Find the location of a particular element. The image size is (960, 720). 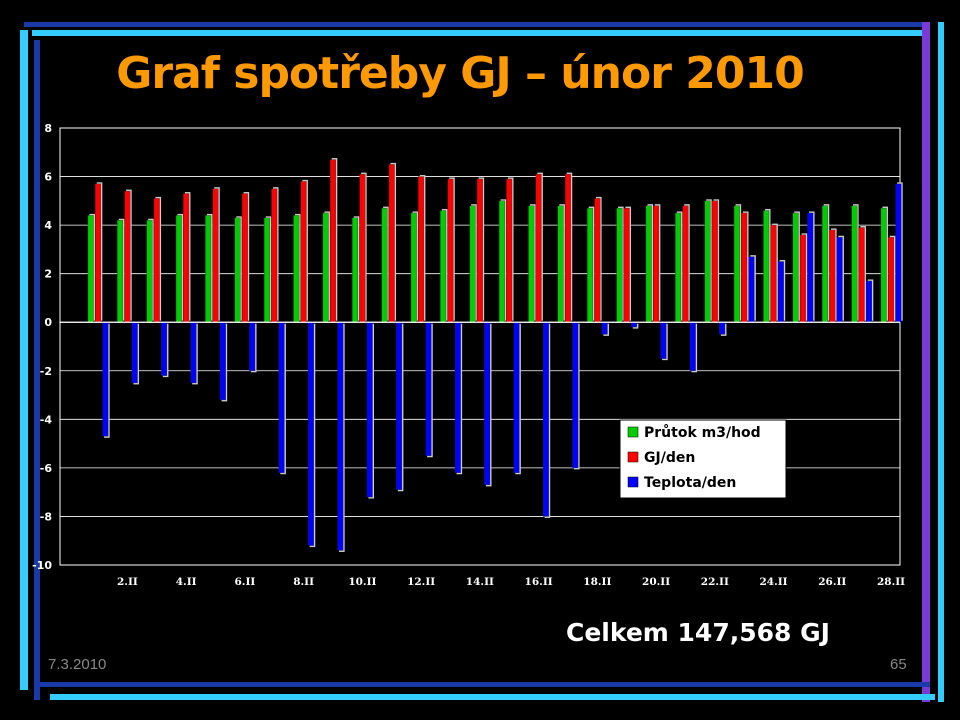

x-tick-label: 14.II is located at coordinates (480, 582).